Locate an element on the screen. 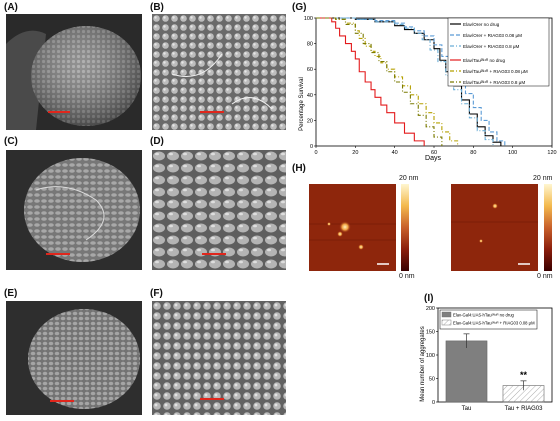 This screenshot has height=421, width=560. aggregates-y-tick-label: 100 is located at coordinates (430, 356).